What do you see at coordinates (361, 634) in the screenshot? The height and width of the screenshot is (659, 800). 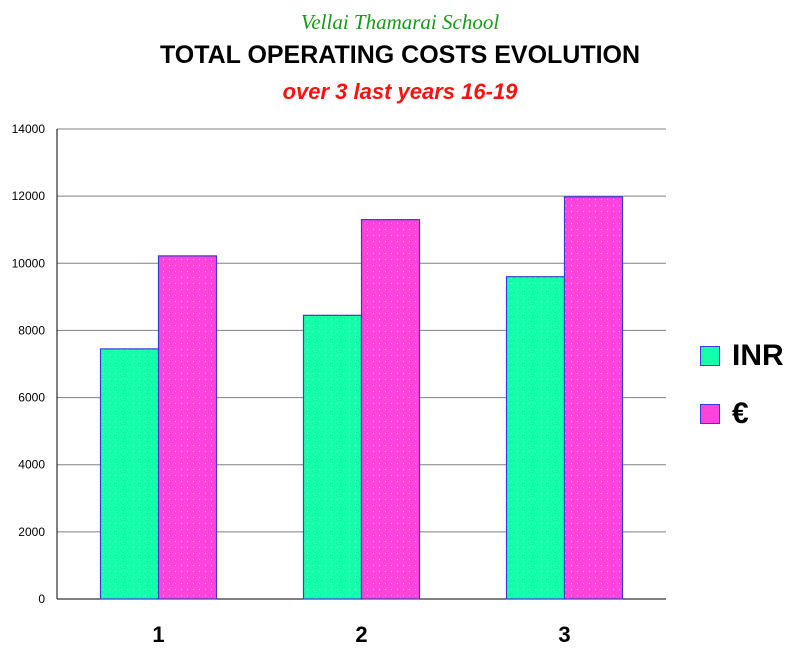 I see `x-tick-label: 2` at bounding box center [361, 634].